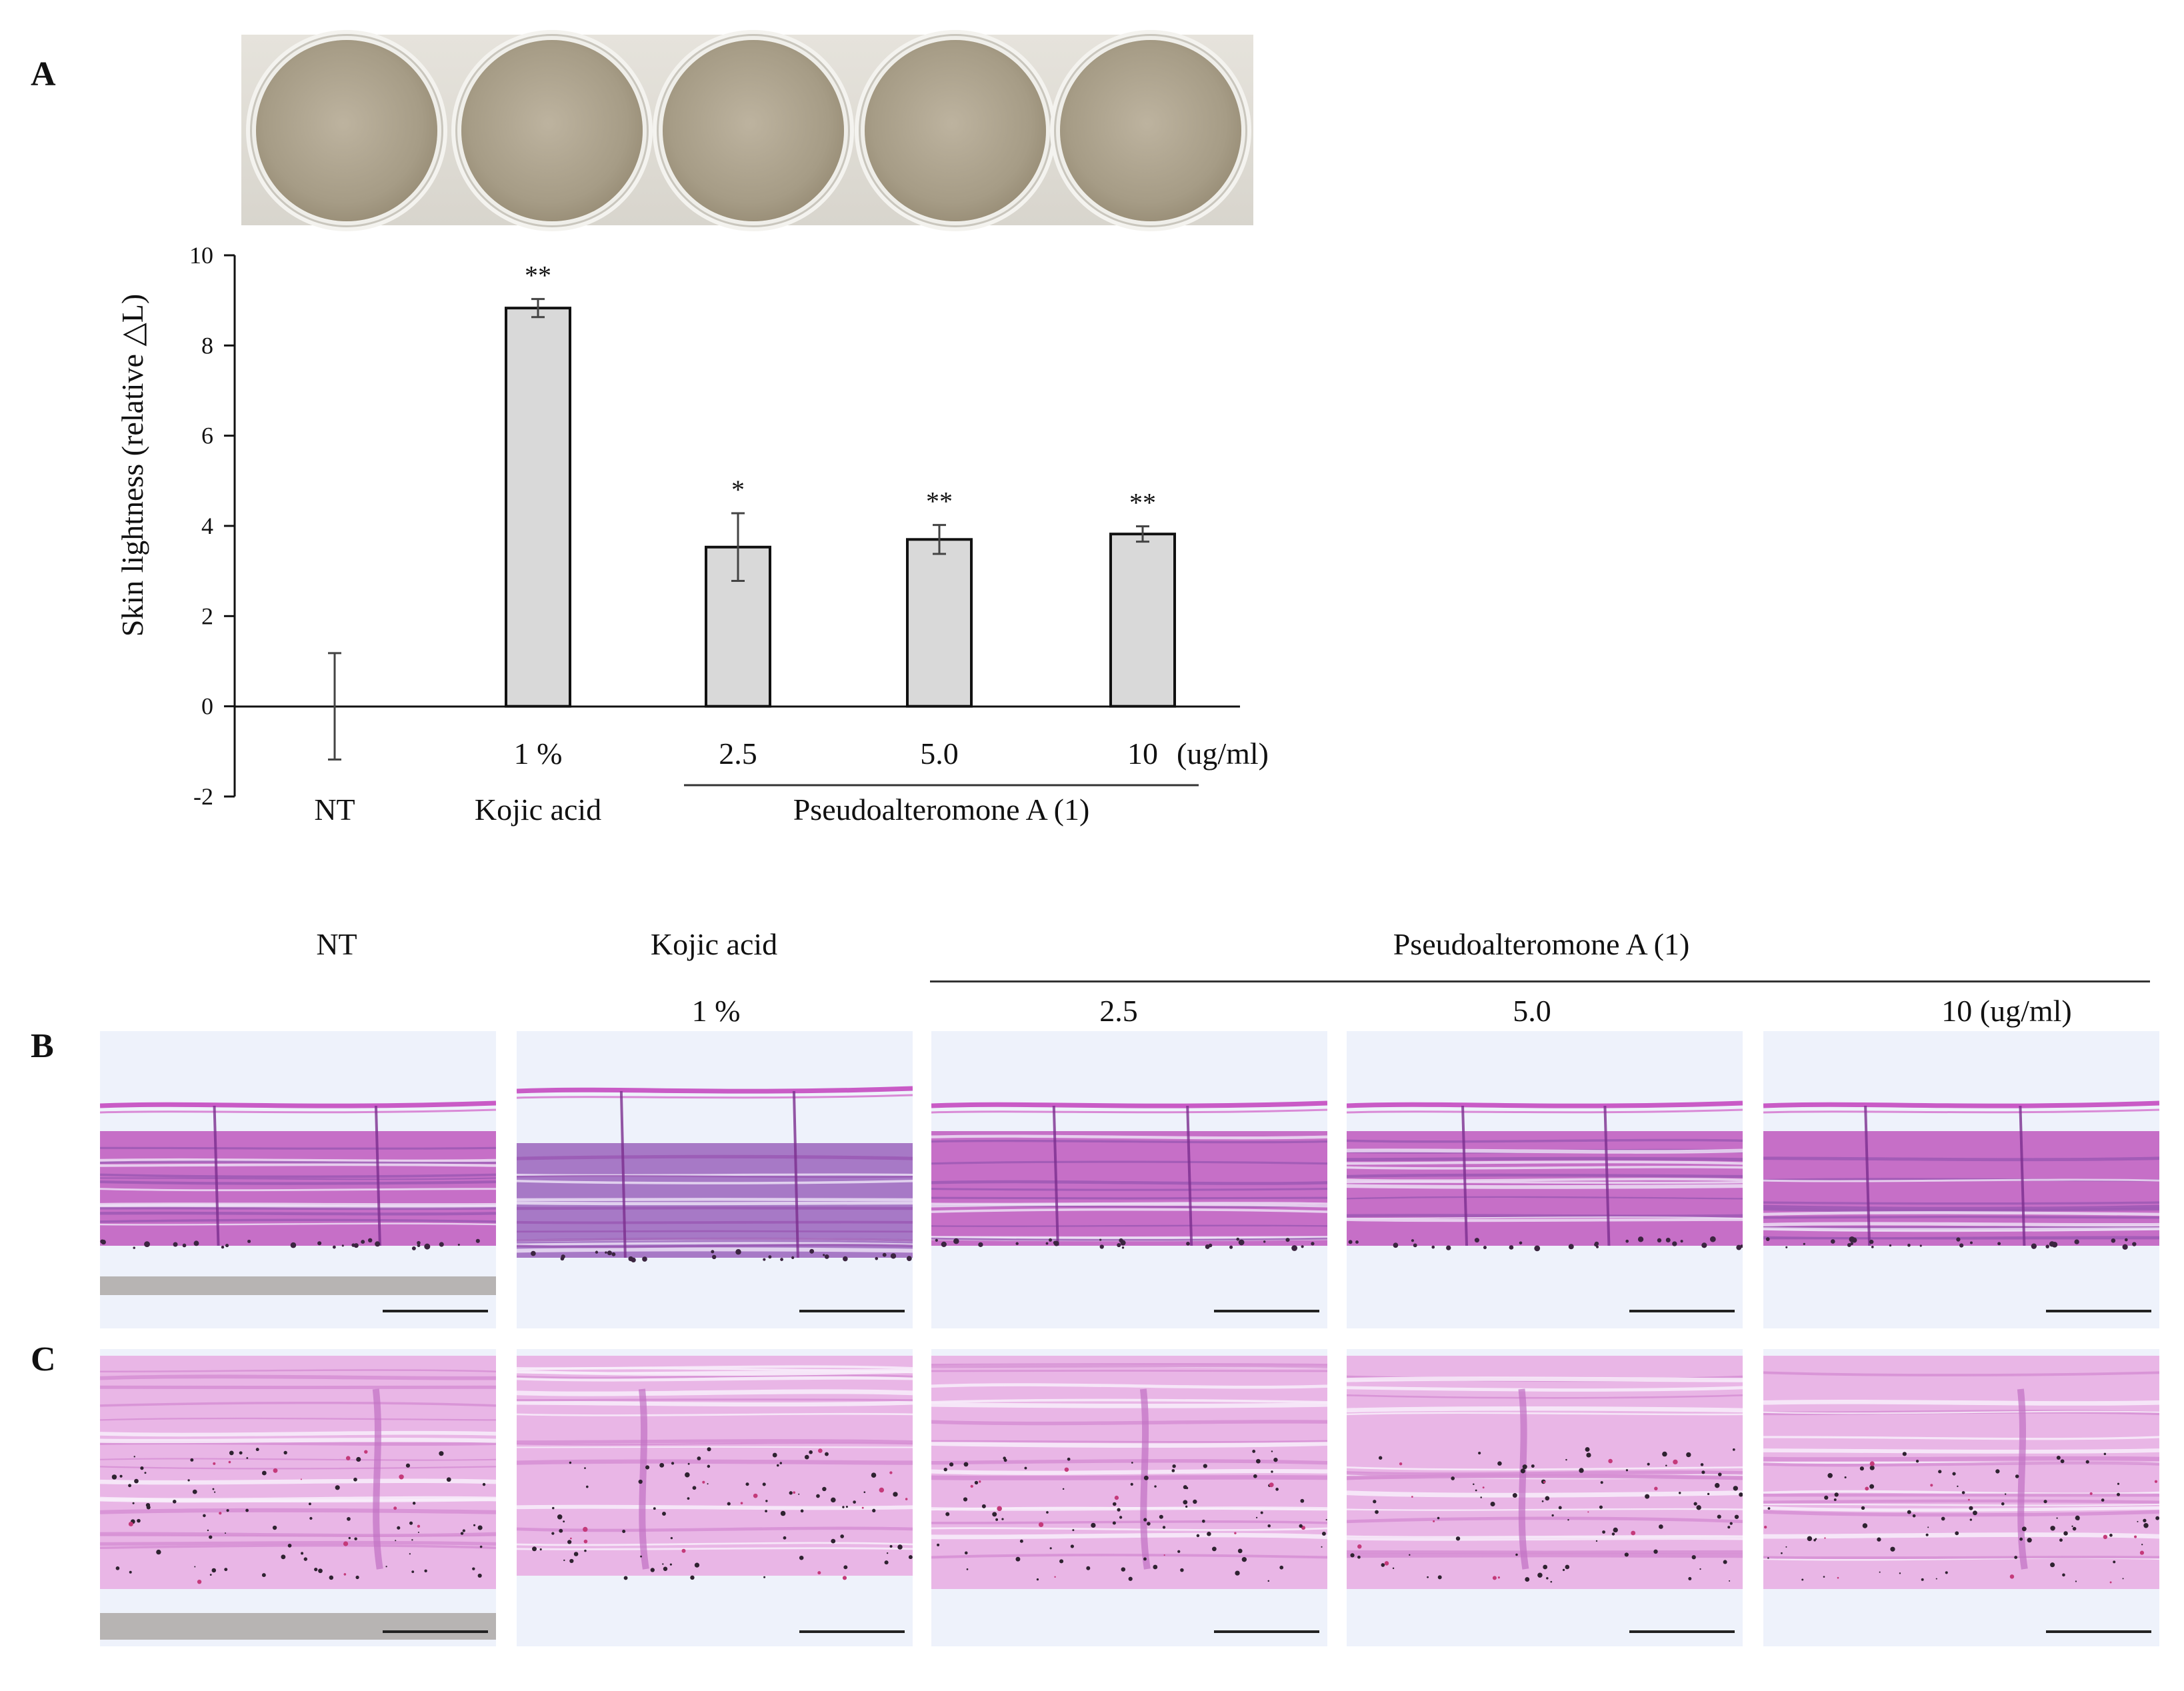  I want to click on histology-b-nt, so click(298, 1179).